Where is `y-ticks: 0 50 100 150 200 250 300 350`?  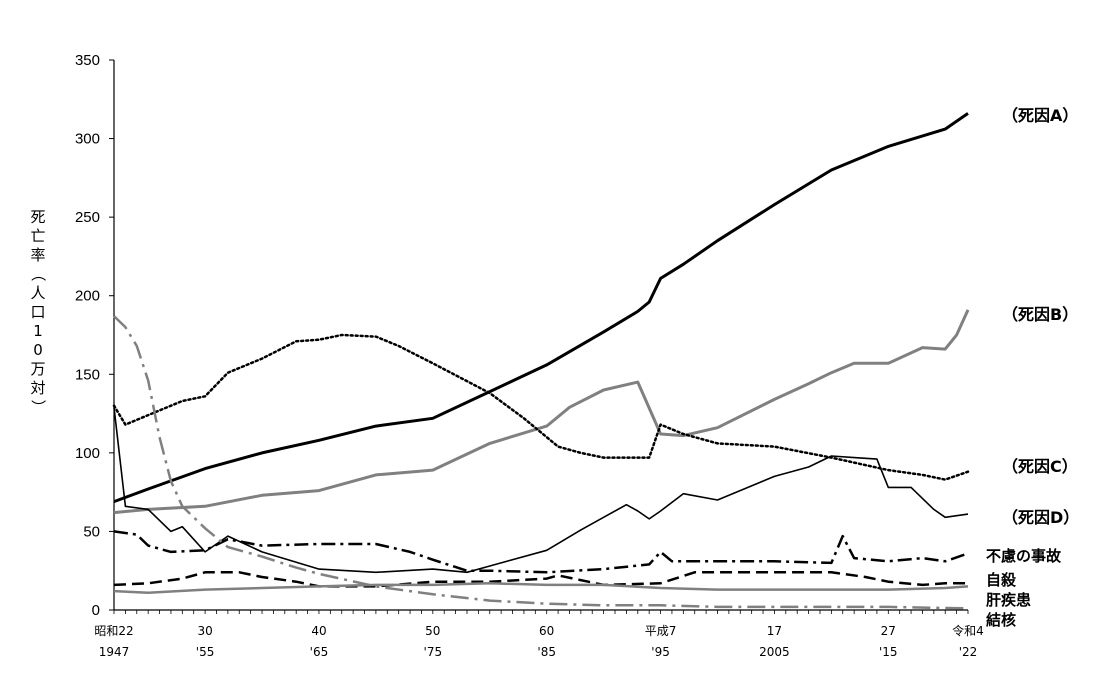
y-ticks: 0 50 100 150 200 250 300 350 is located at coordinates (94, 335).